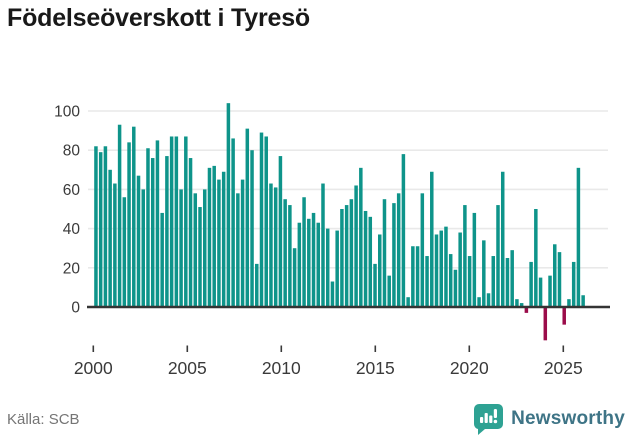 Image resolution: width=631 pixels, height=439 pixels. What do you see at coordinates (67, 112) in the screenshot?
I see `y-tick-label: 100` at bounding box center [67, 112].